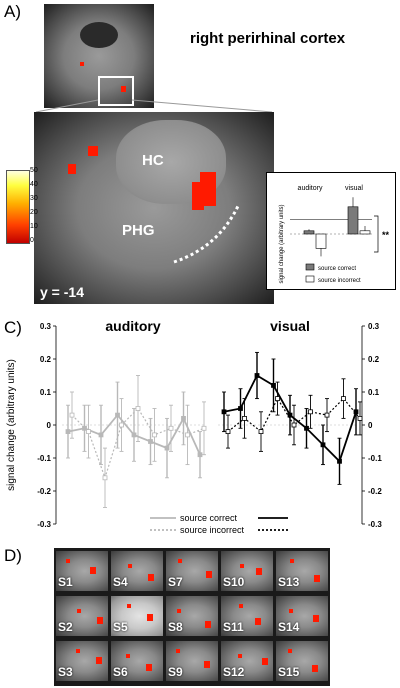 This screenshot has width=400, height=688. Describe the element at coordinates (192, 616) in the screenshot. I see `subject-slice: S8` at that location.